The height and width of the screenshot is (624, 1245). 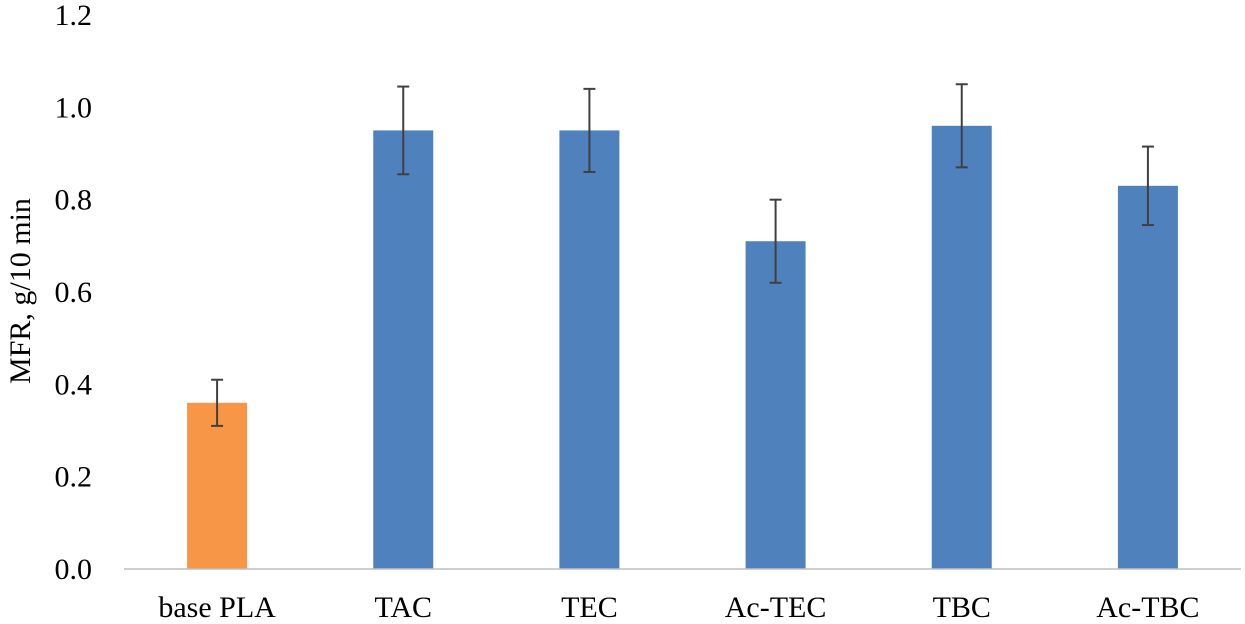 I want to click on x-category-label: Ac-TEC, so click(x=776, y=607).